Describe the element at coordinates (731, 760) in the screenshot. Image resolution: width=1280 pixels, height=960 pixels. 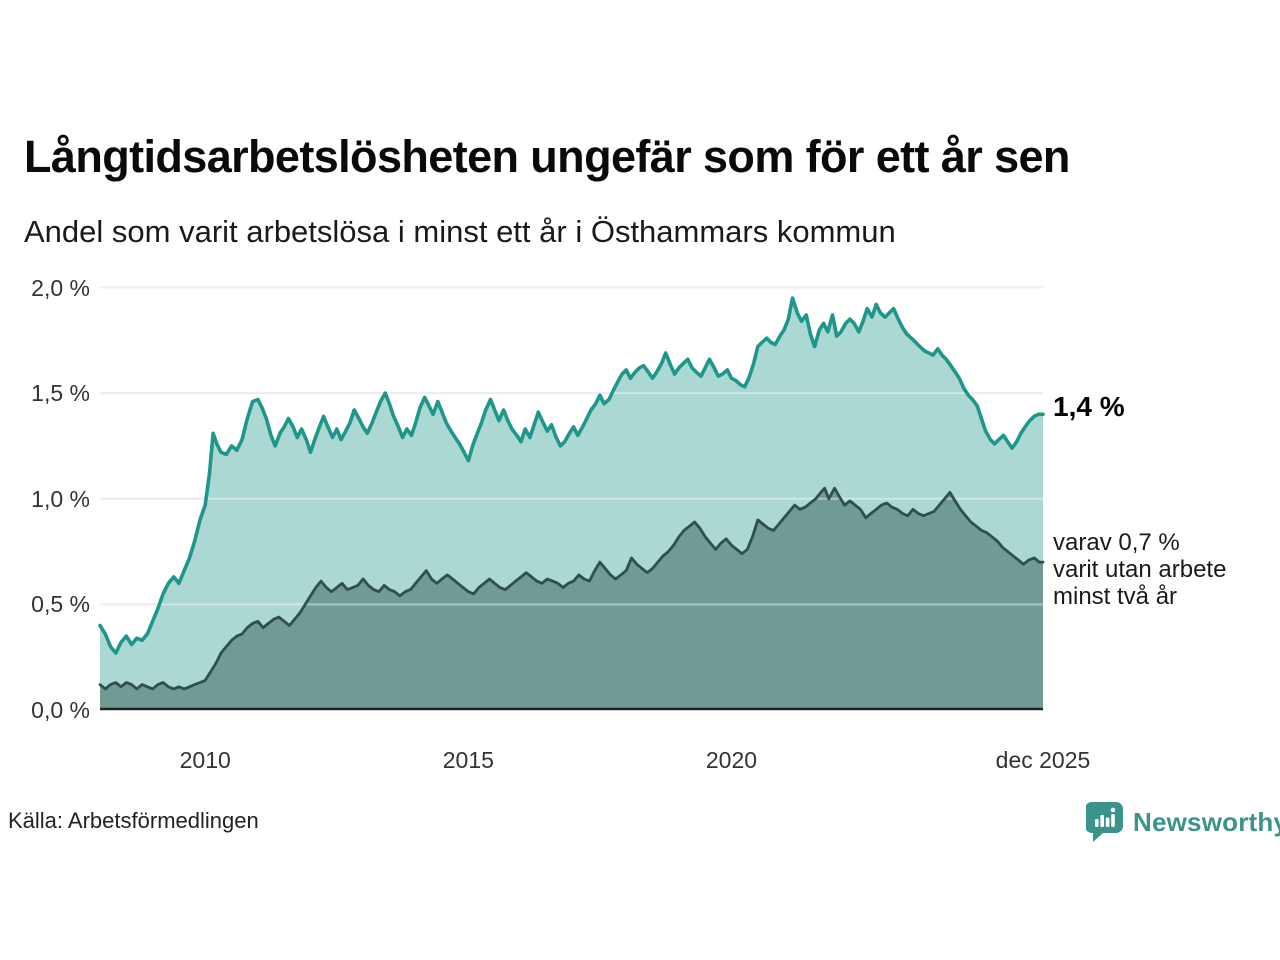
I see `x-axis-tick-label: 2020` at that location.